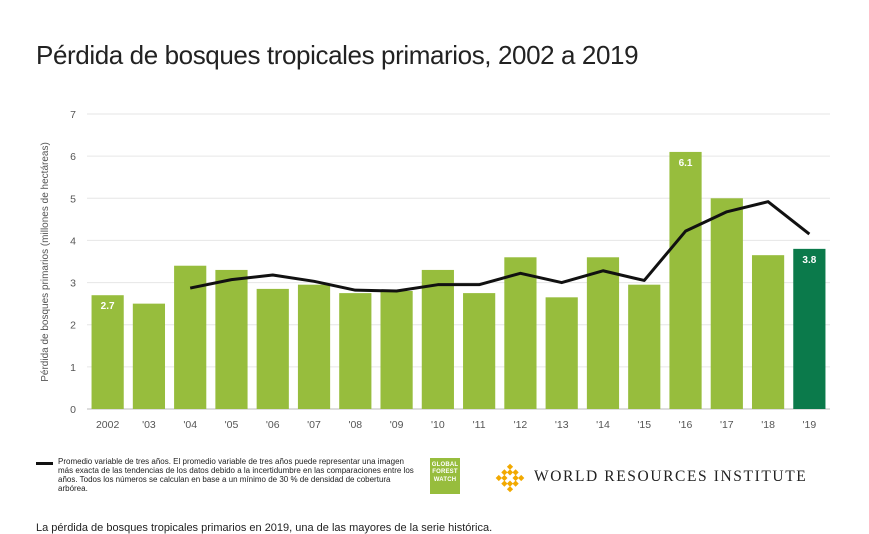  Describe the element at coordinates (562, 425) in the screenshot. I see `x-tick-label: '13` at that location.